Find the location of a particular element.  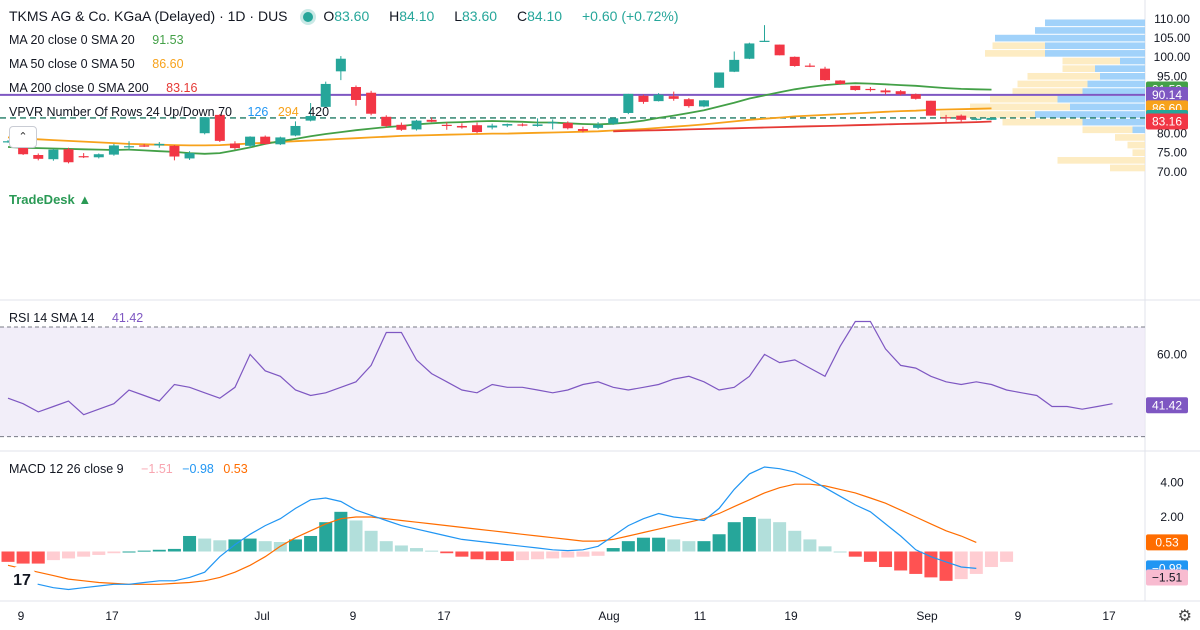

triangle-icon: ▲ is located at coordinates (85, 199).